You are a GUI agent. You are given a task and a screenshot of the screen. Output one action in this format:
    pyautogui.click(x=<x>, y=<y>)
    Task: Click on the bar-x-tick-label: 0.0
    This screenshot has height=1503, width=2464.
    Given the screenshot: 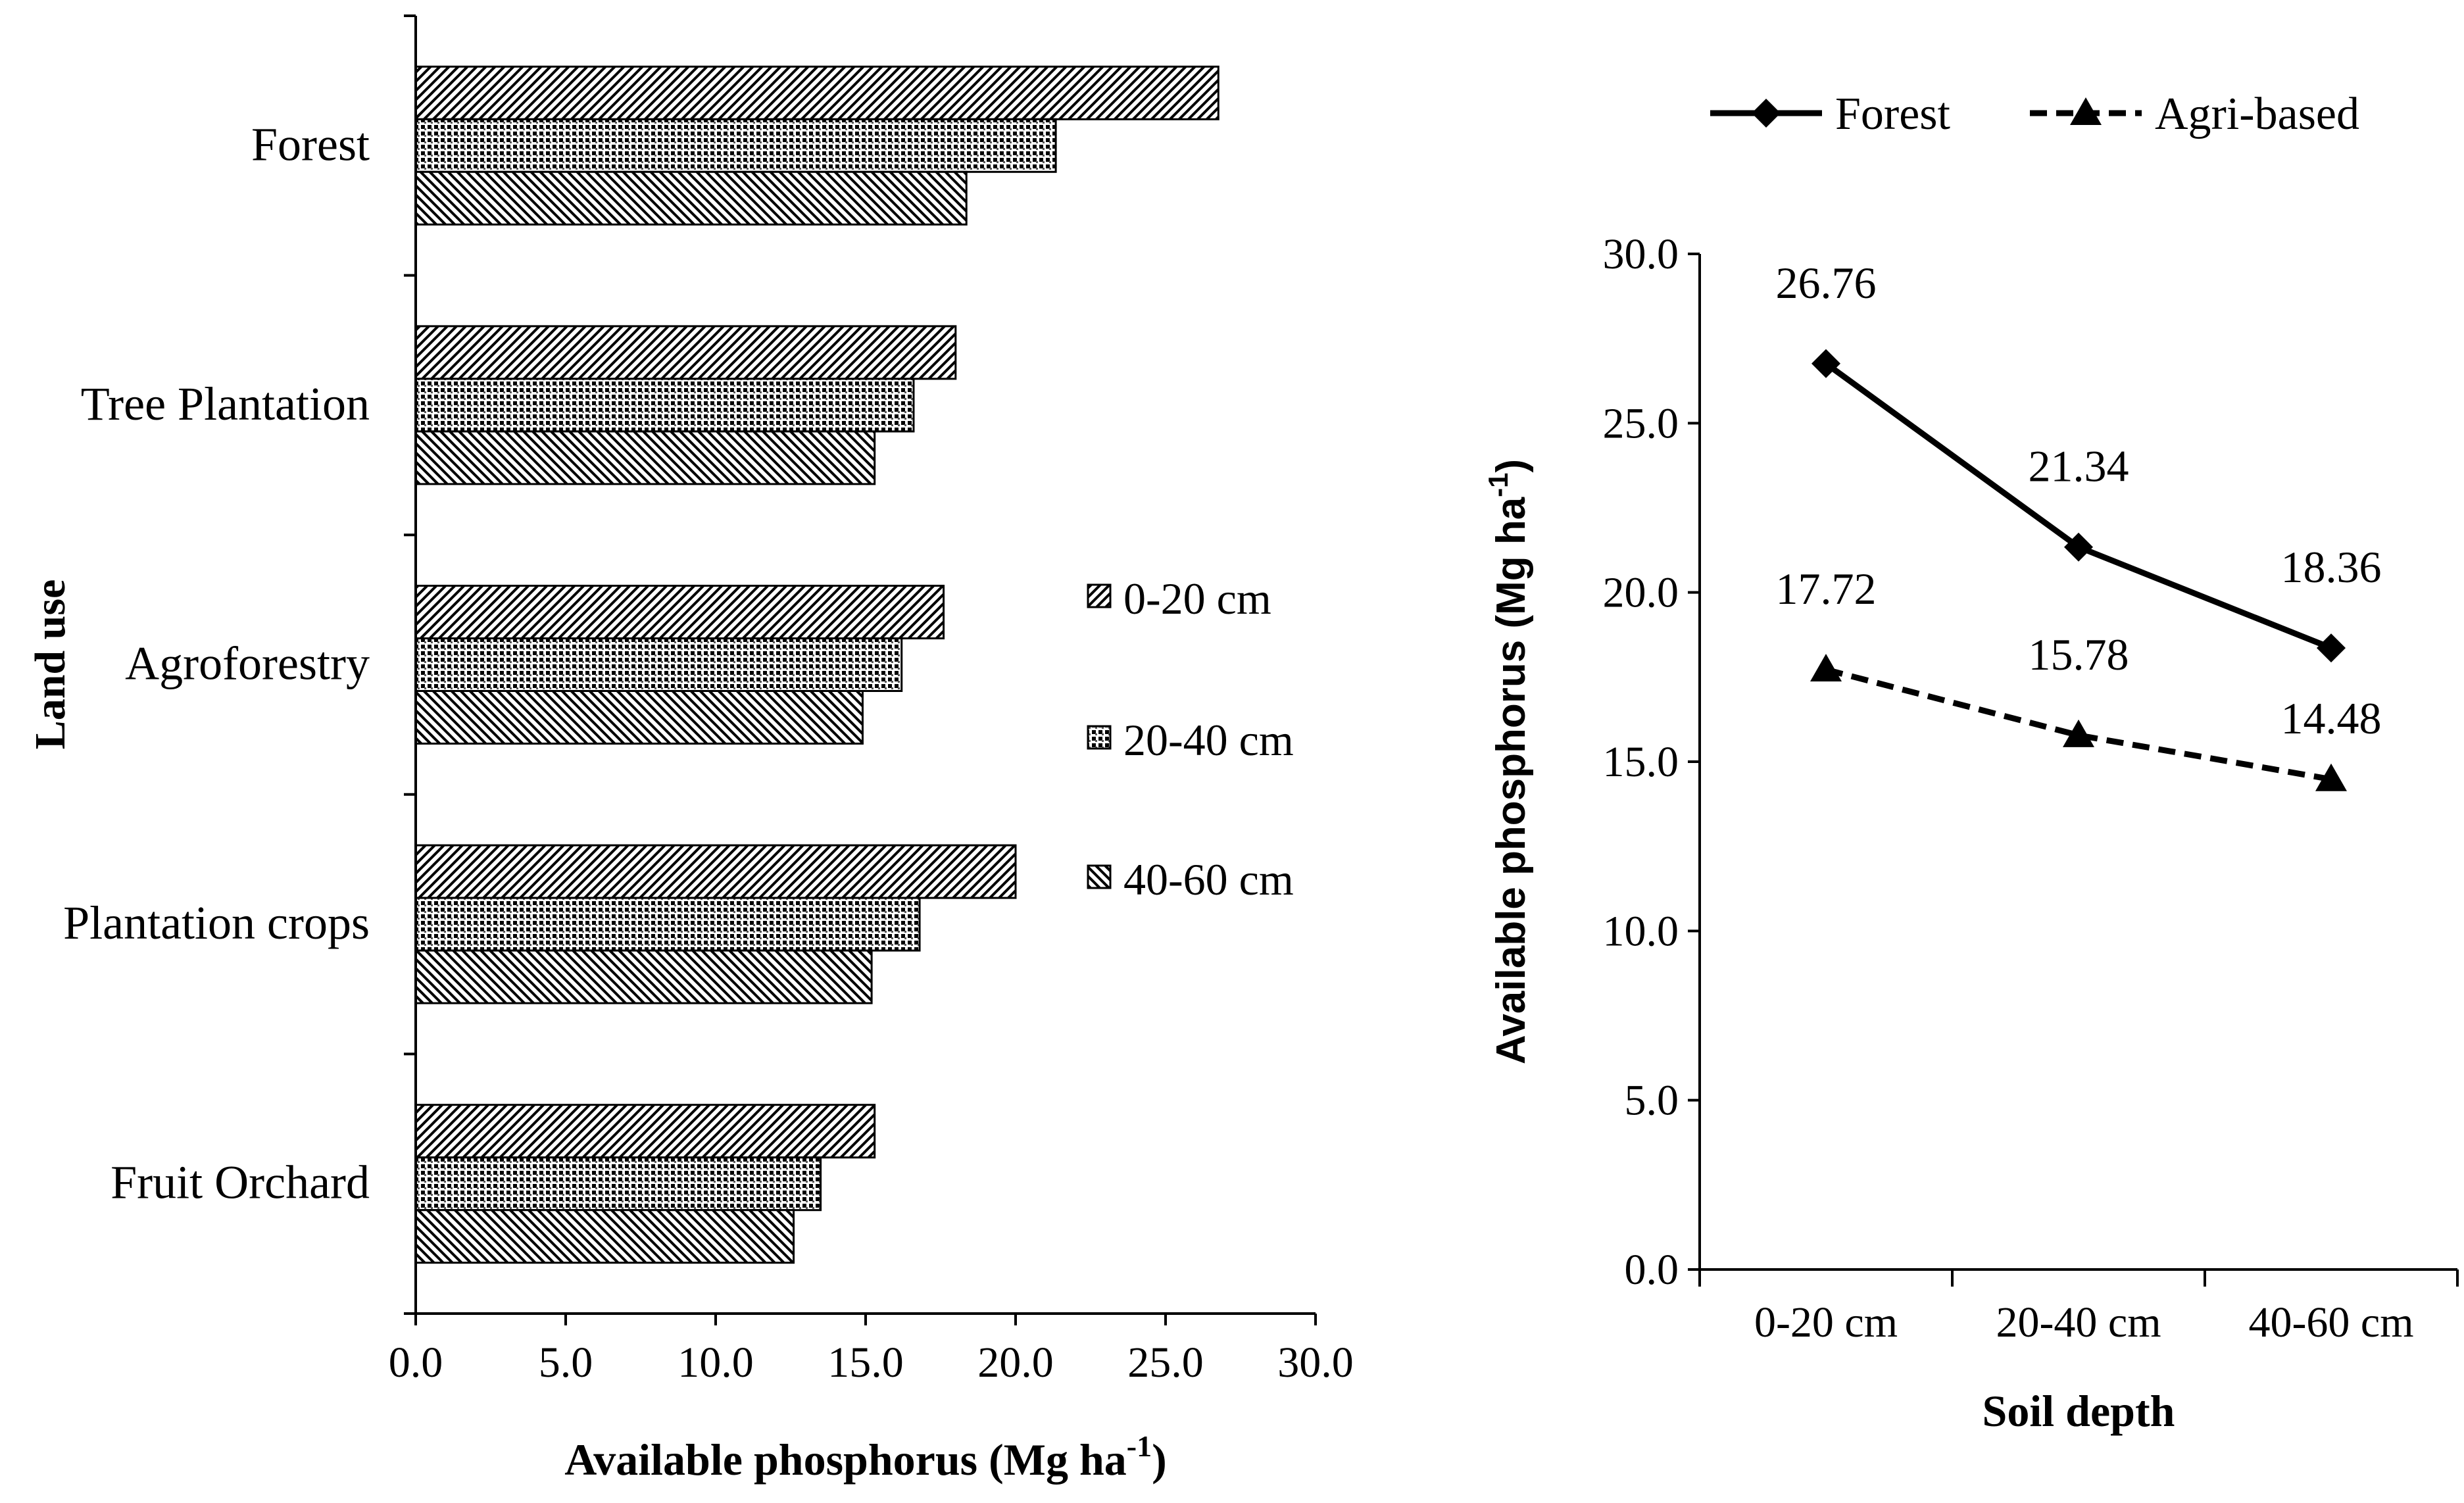 What is the action you would take?
    pyautogui.click(x=416, y=1363)
    